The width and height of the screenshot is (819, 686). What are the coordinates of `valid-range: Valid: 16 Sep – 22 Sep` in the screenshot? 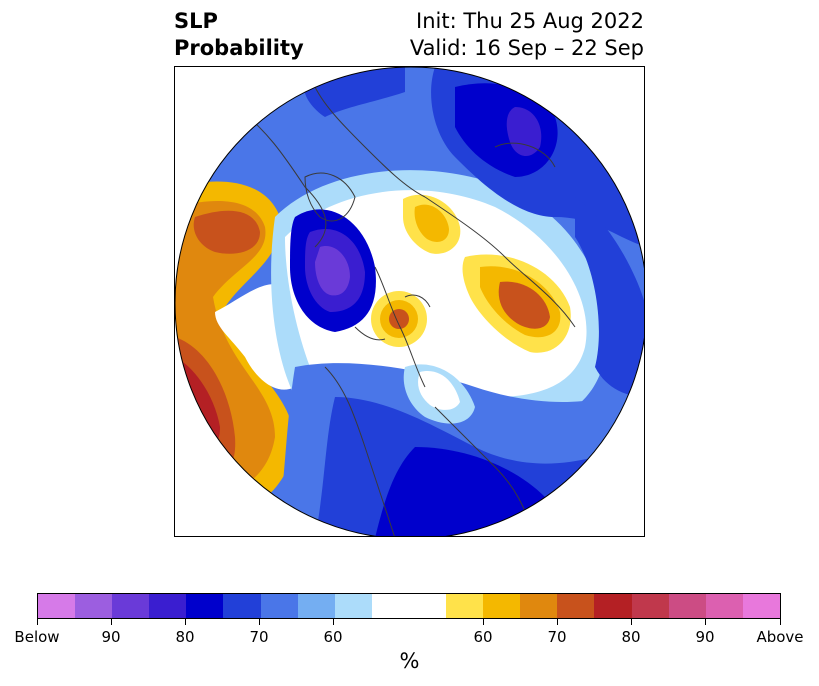 It's located at (526, 48).